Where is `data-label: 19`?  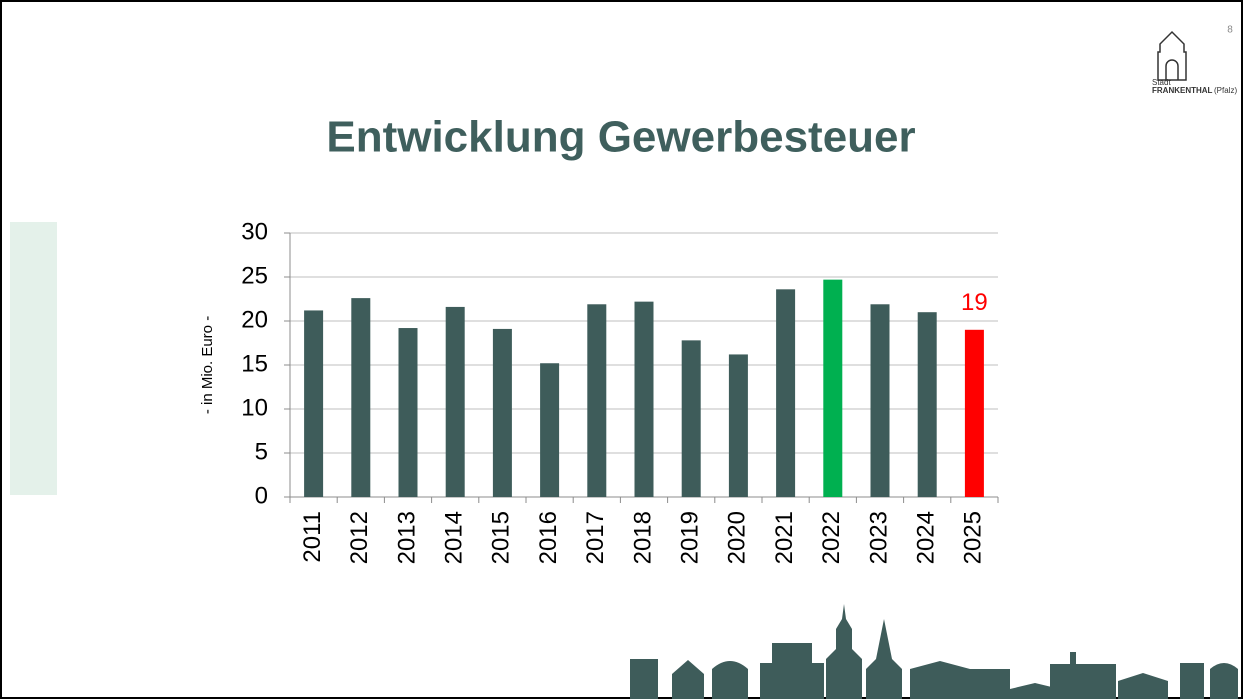 data-label: 19 is located at coordinates (974, 302).